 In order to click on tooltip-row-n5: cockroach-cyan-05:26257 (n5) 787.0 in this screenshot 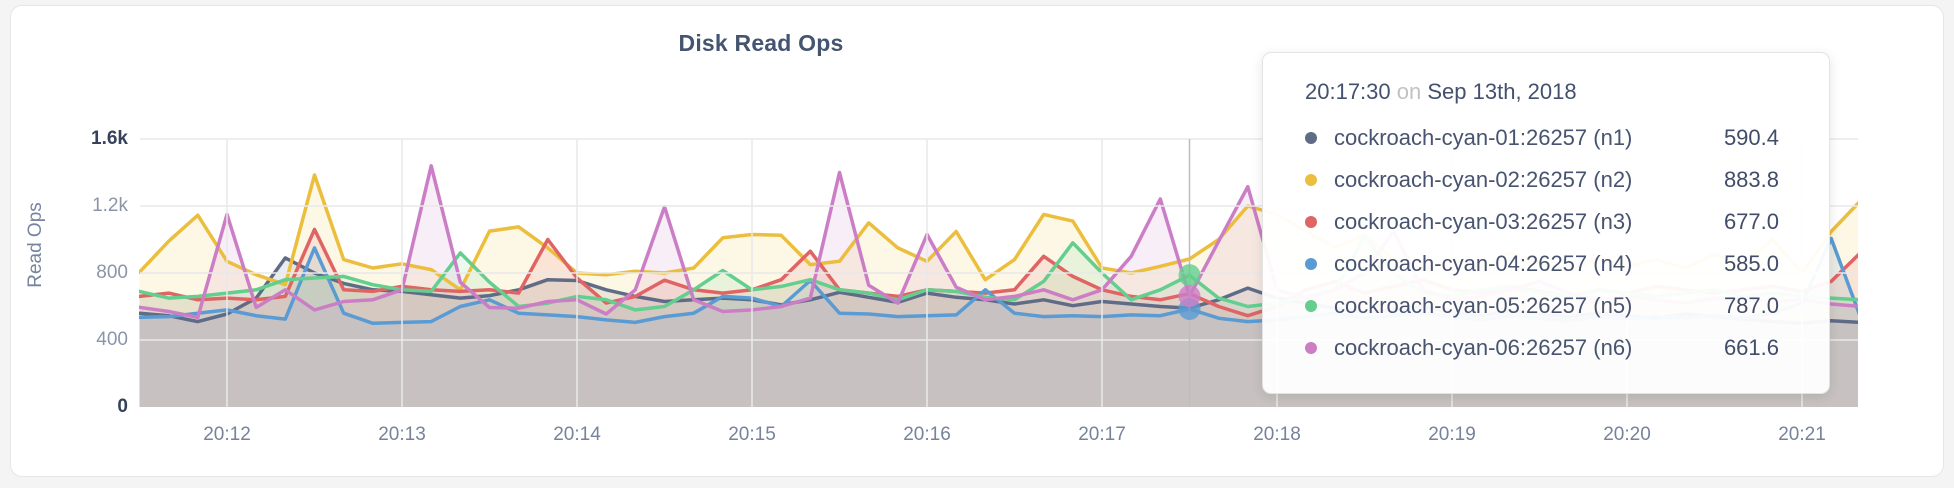, I will do `click(1542, 306)`.